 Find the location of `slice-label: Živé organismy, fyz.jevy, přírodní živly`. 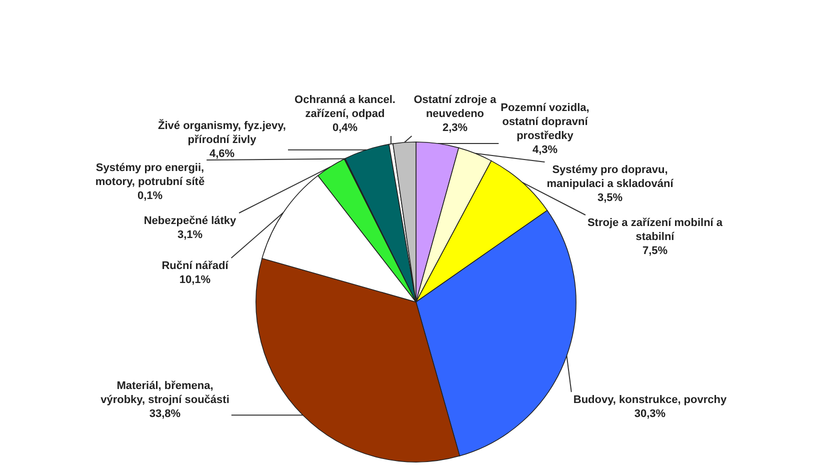

slice-label: Živé organismy, fyz.jevy, přírodní živly is located at coordinates (222, 132).